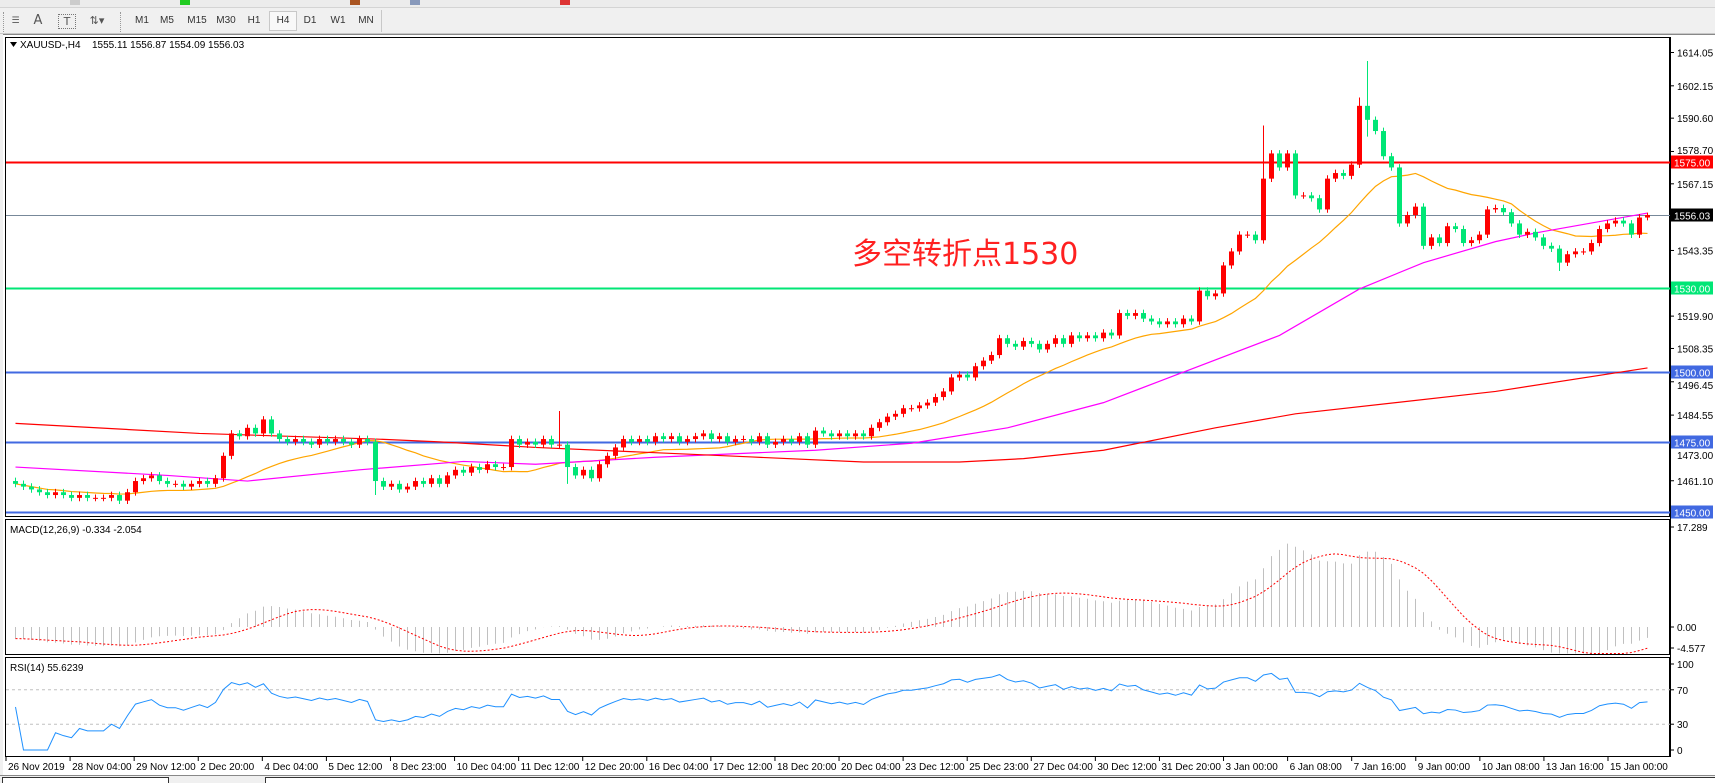  Describe the element at coordinates (97, 20) in the screenshot. I see `arrows-icon: ⇅▾` at that location.